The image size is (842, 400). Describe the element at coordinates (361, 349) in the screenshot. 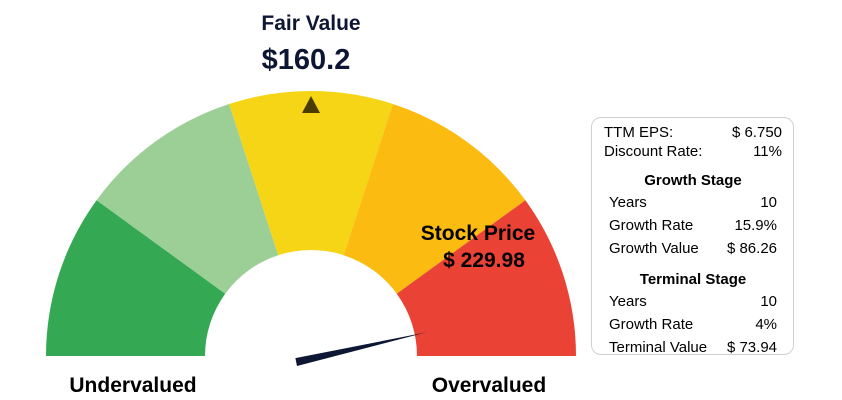

I see `stock-price-needle` at that location.